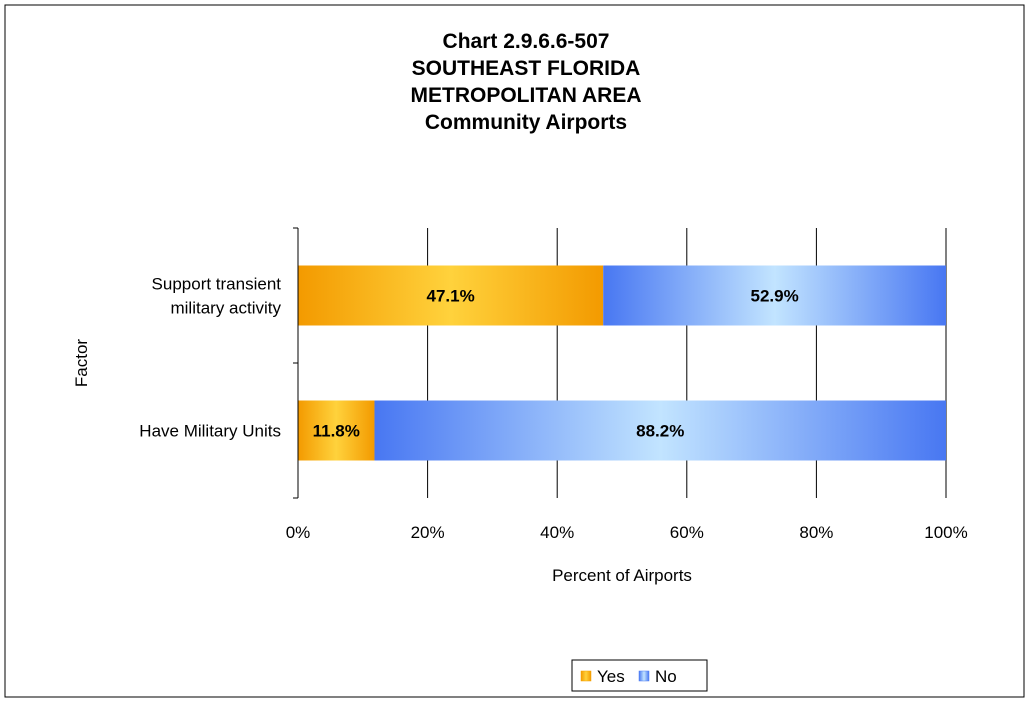 The height and width of the screenshot is (702, 1029). I want to click on x-tick-label: 0%, so click(298, 532).